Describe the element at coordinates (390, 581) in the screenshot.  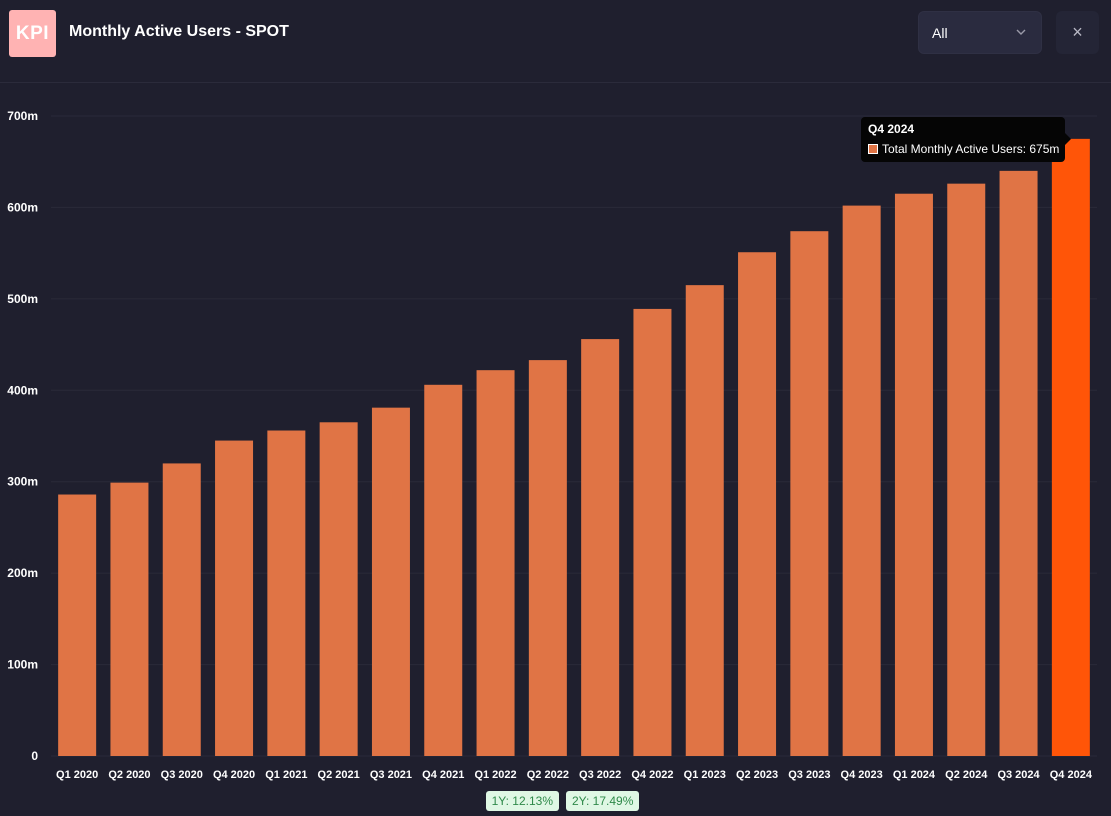
I see `bar-q3-2021` at that location.